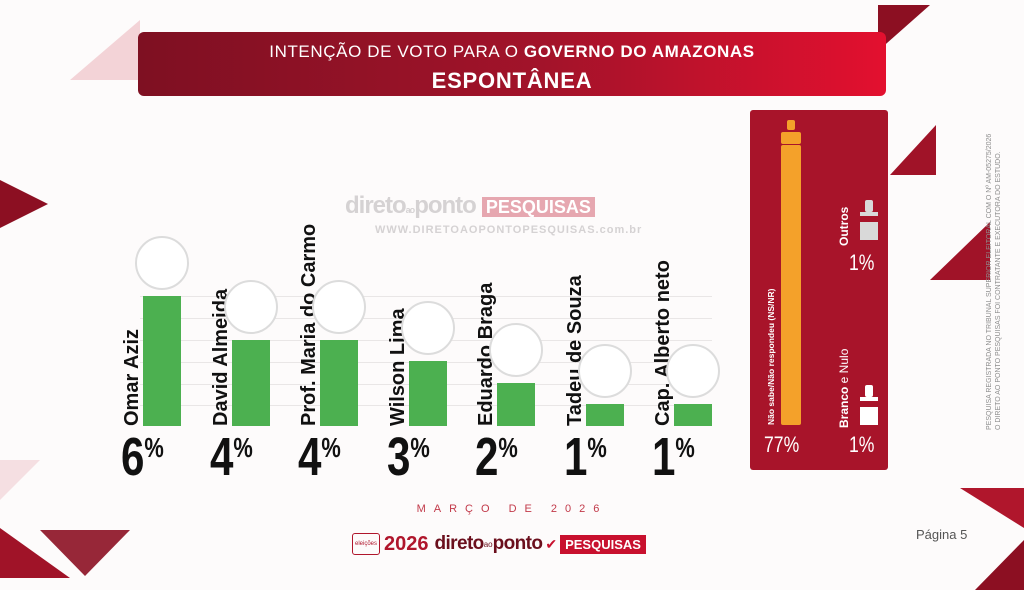  What do you see at coordinates (162, 361) in the screenshot?
I see `bar-omar-aziz` at bounding box center [162, 361].